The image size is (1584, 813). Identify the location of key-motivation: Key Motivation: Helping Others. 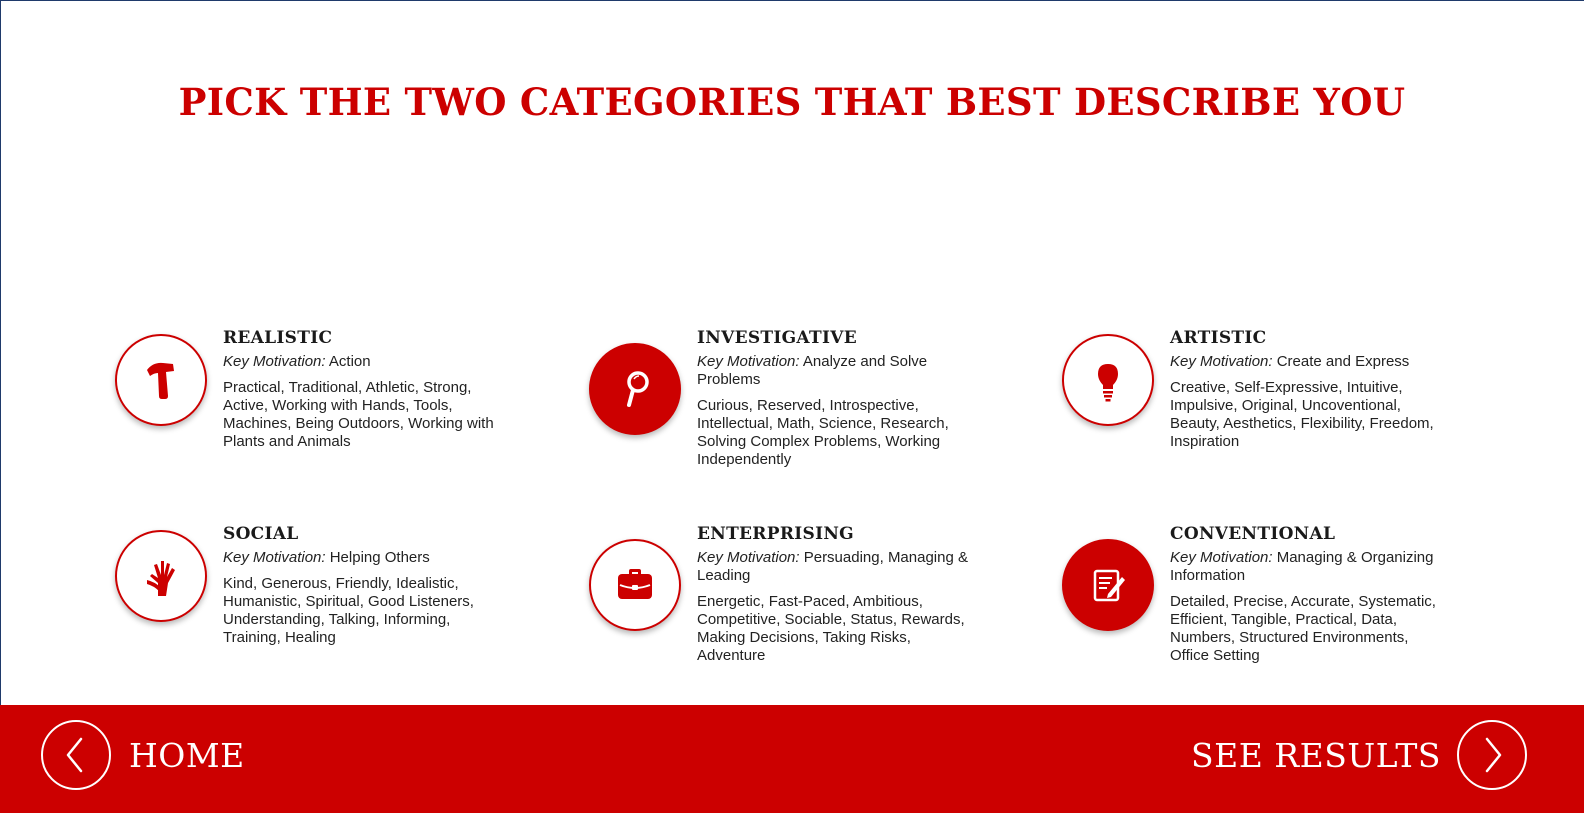
(360, 558).